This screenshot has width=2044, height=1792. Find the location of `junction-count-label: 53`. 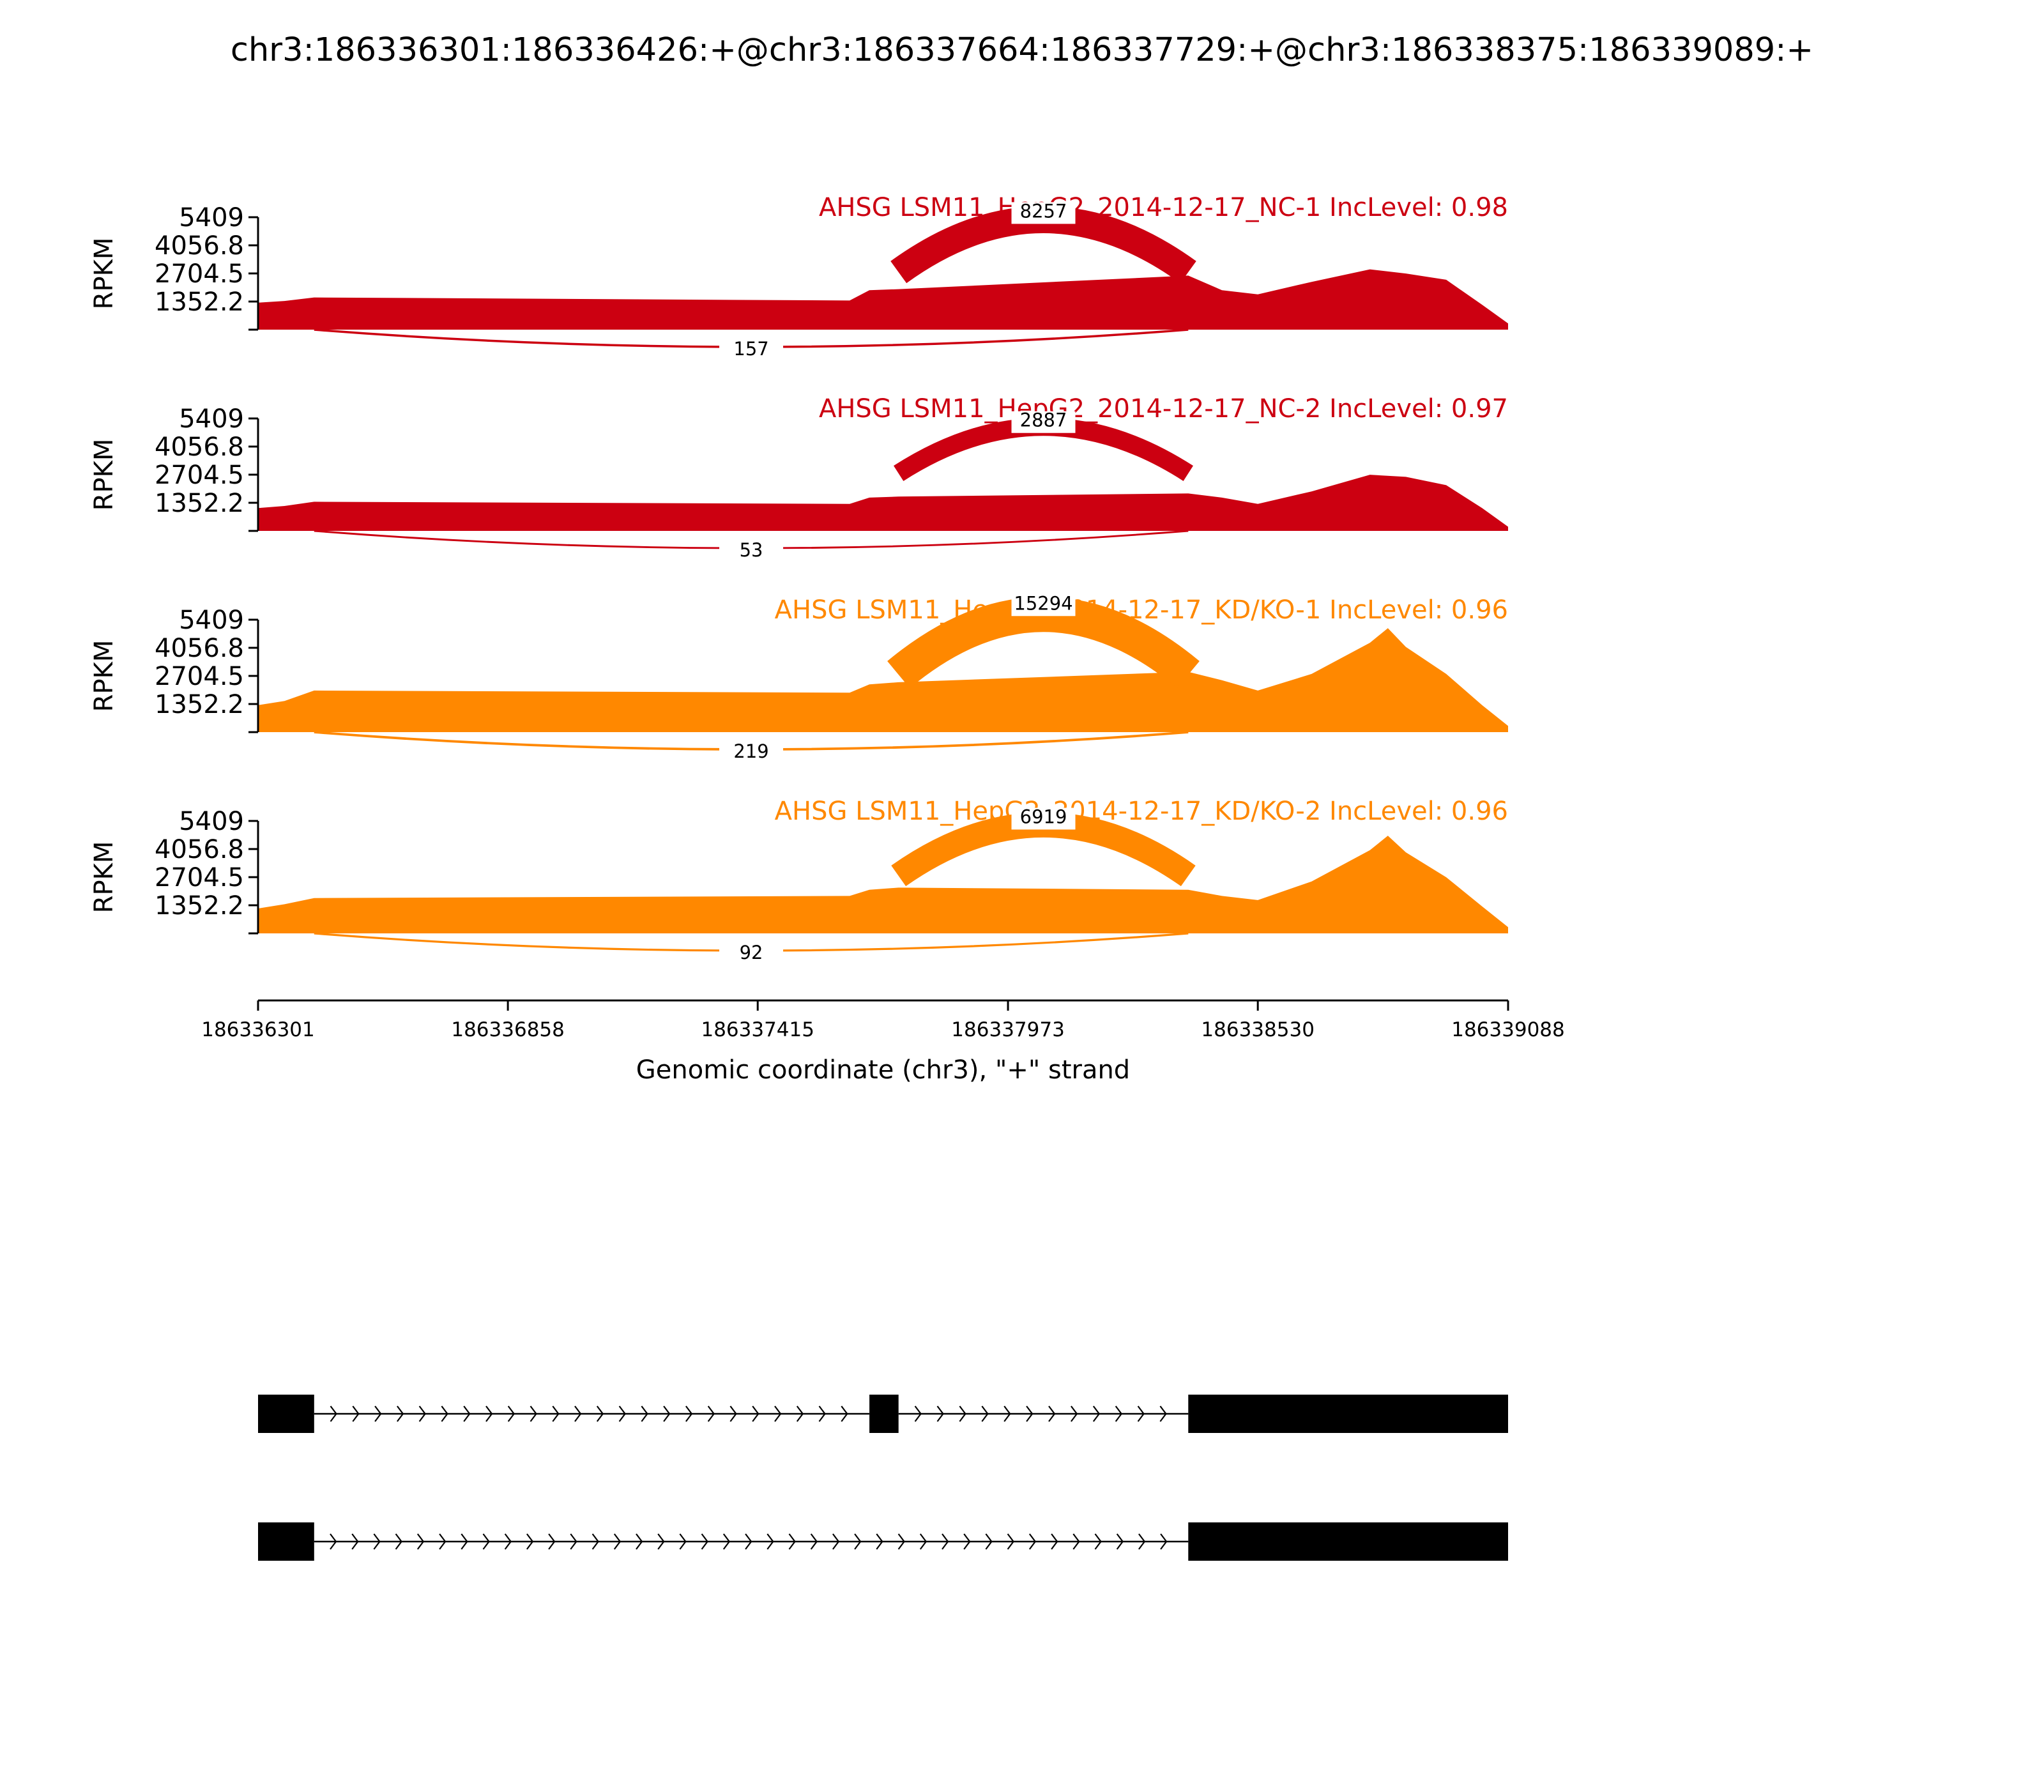

junction-count-label: 53 is located at coordinates (751, 550).